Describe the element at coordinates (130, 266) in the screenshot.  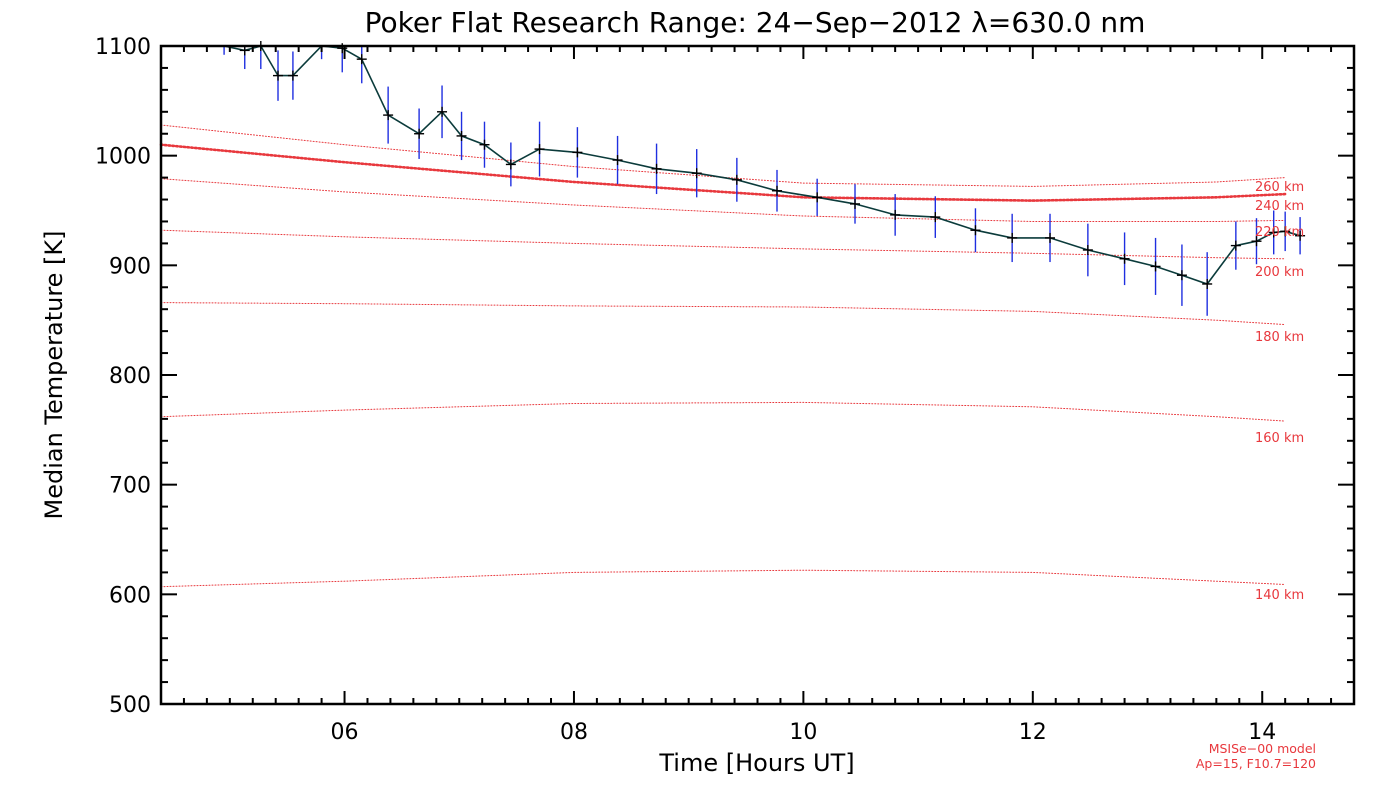
I see `y-tick-label: 900` at that location.